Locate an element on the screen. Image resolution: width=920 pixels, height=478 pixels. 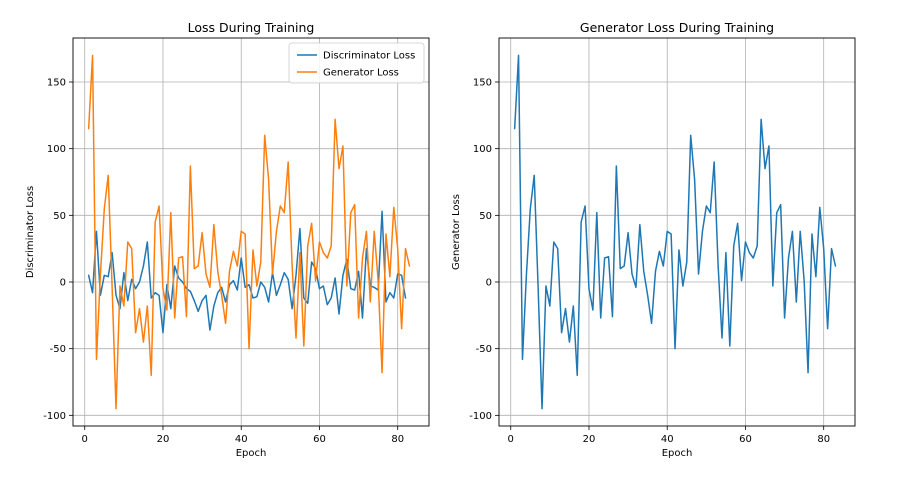
legend-box is located at coordinates (356, 63).